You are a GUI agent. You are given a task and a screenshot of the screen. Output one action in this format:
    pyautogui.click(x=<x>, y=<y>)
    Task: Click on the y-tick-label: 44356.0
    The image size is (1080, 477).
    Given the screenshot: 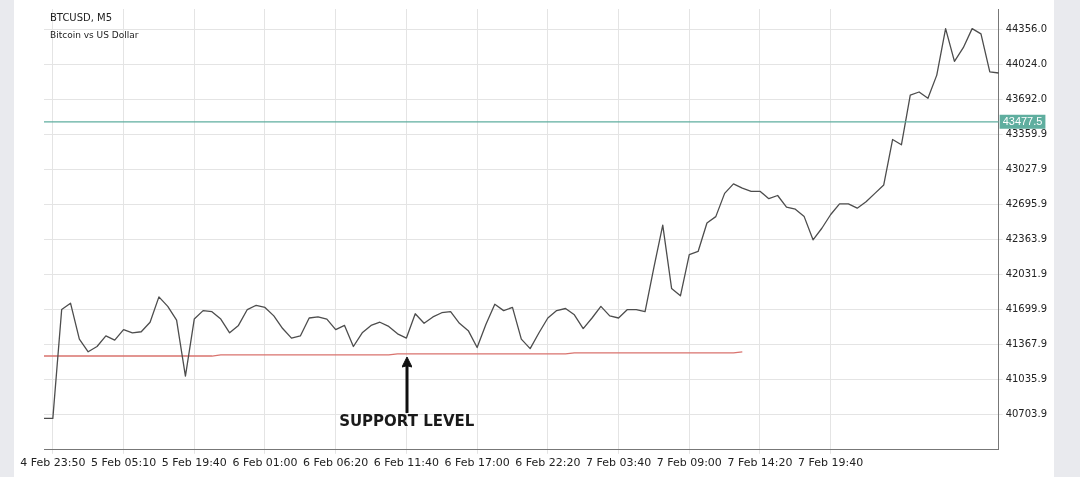 What is the action you would take?
    pyautogui.click(x=1026, y=28)
    